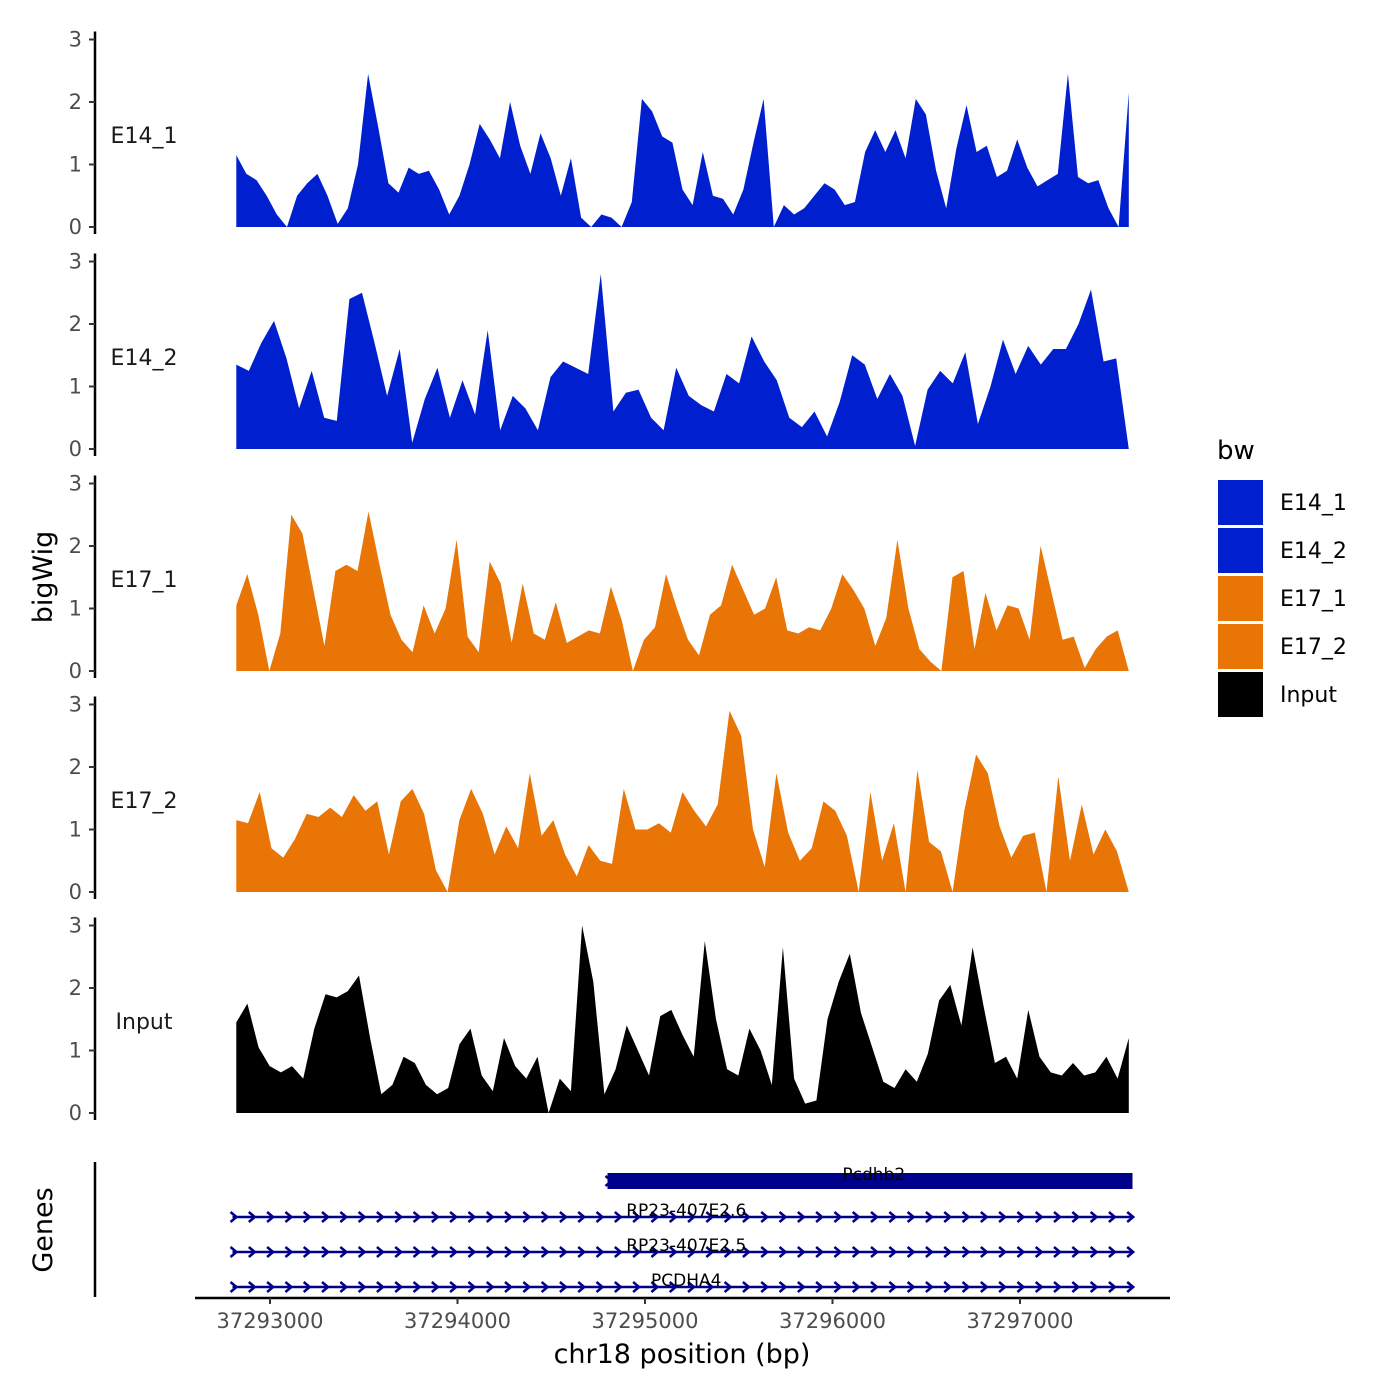  What do you see at coordinates (43, 577) in the screenshot?
I see `y-axis-title: bigWig` at bounding box center [43, 577].